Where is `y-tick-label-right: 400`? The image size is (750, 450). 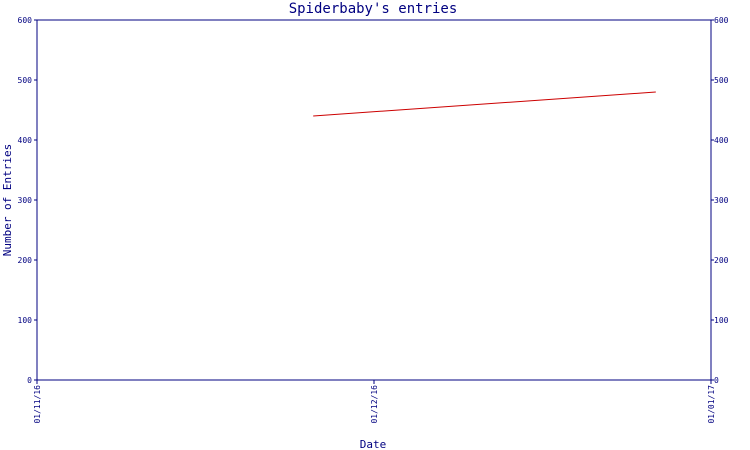
y-tick-label-right: 400 is located at coordinates (721, 140).